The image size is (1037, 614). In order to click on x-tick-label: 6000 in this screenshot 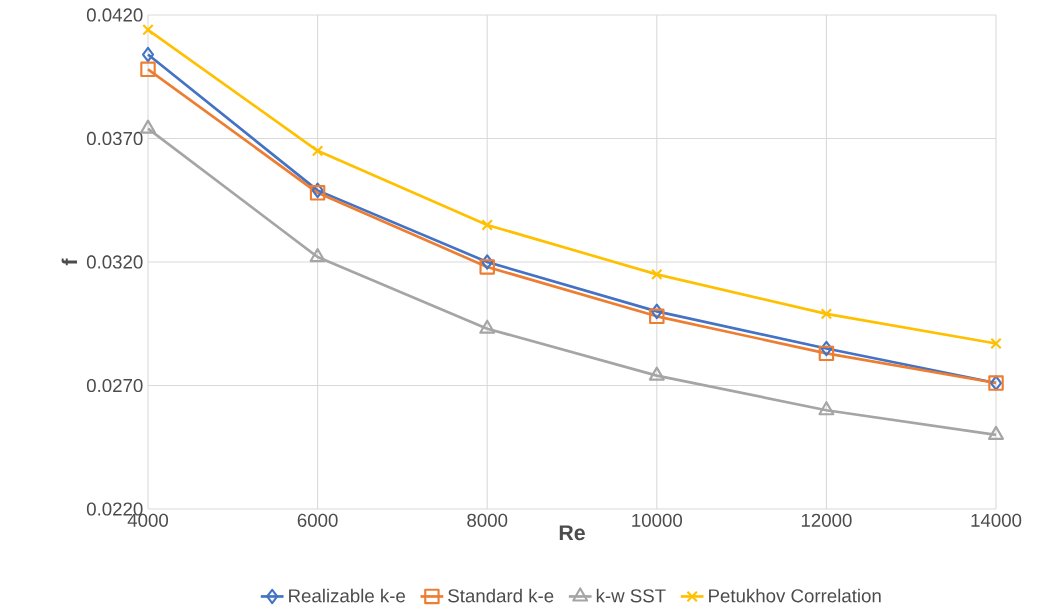, I will do `click(317, 520)`.